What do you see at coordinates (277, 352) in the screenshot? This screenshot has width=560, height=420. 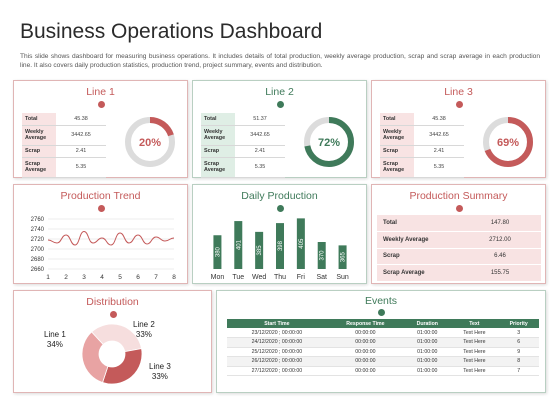 I see `table-cell: 25/12/2020 ; 00:00:00` at bounding box center [277, 352].